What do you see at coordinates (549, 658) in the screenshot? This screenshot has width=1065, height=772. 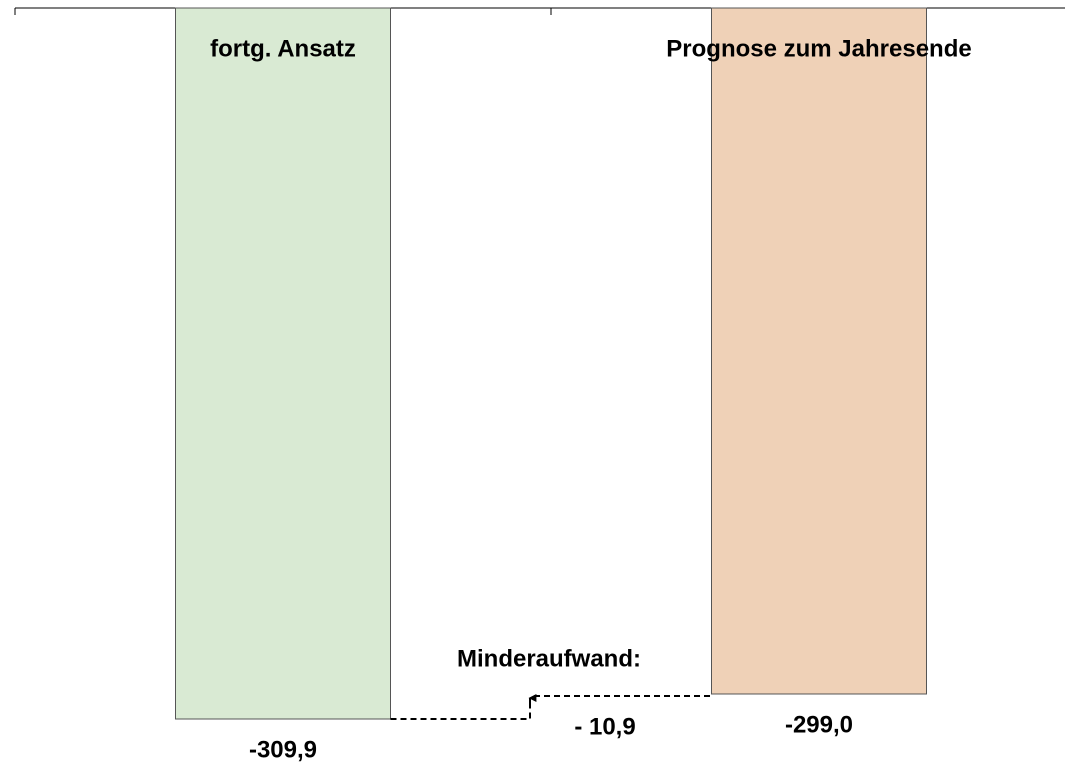 I see `annotation: Minderaufwand:` at bounding box center [549, 658].